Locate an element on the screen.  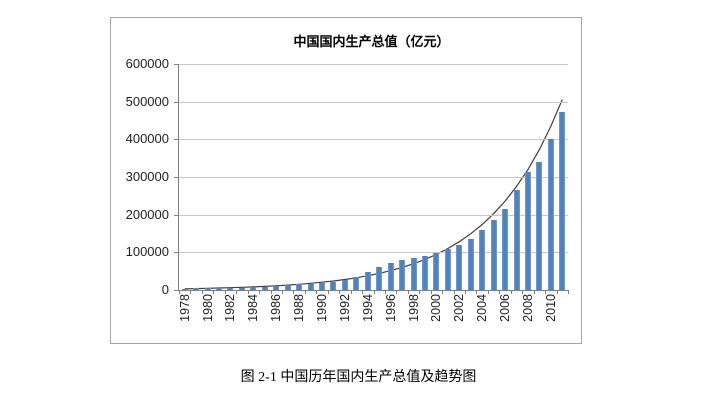
y-axis-label: 200000 is located at coordinates (147, 214).